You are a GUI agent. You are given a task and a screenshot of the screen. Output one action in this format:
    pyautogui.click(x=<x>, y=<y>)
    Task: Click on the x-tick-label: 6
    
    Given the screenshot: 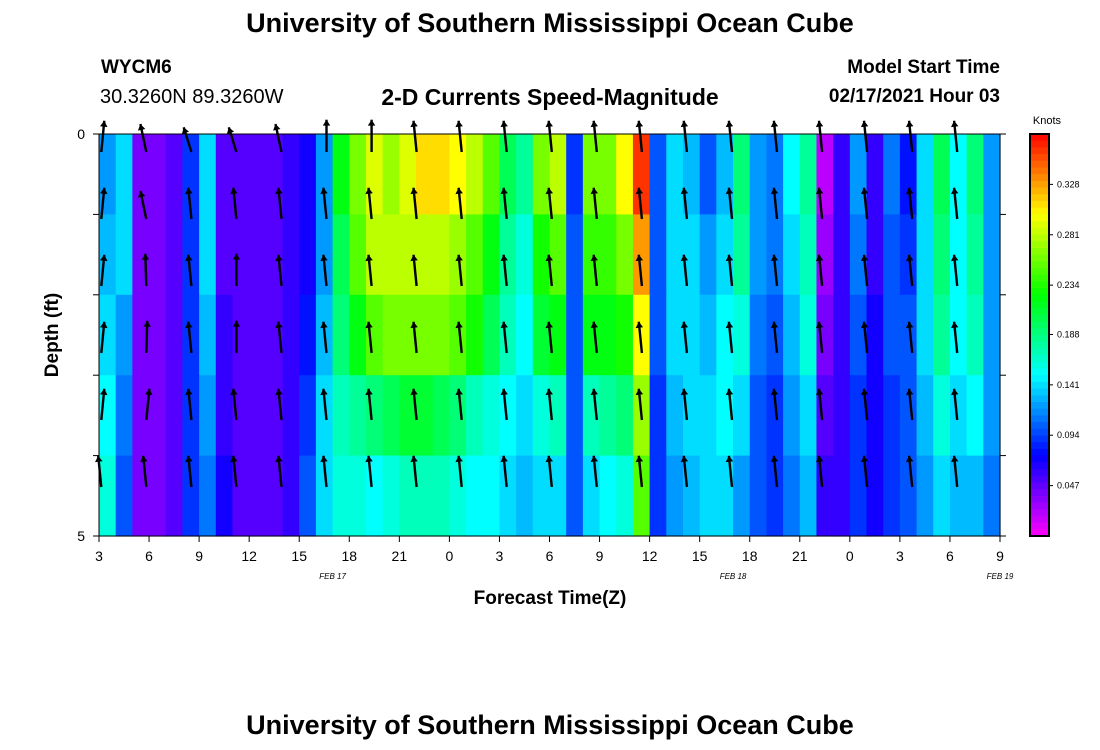 What is the action you would take?
    pyautogui.click(x=149, y=556)
    